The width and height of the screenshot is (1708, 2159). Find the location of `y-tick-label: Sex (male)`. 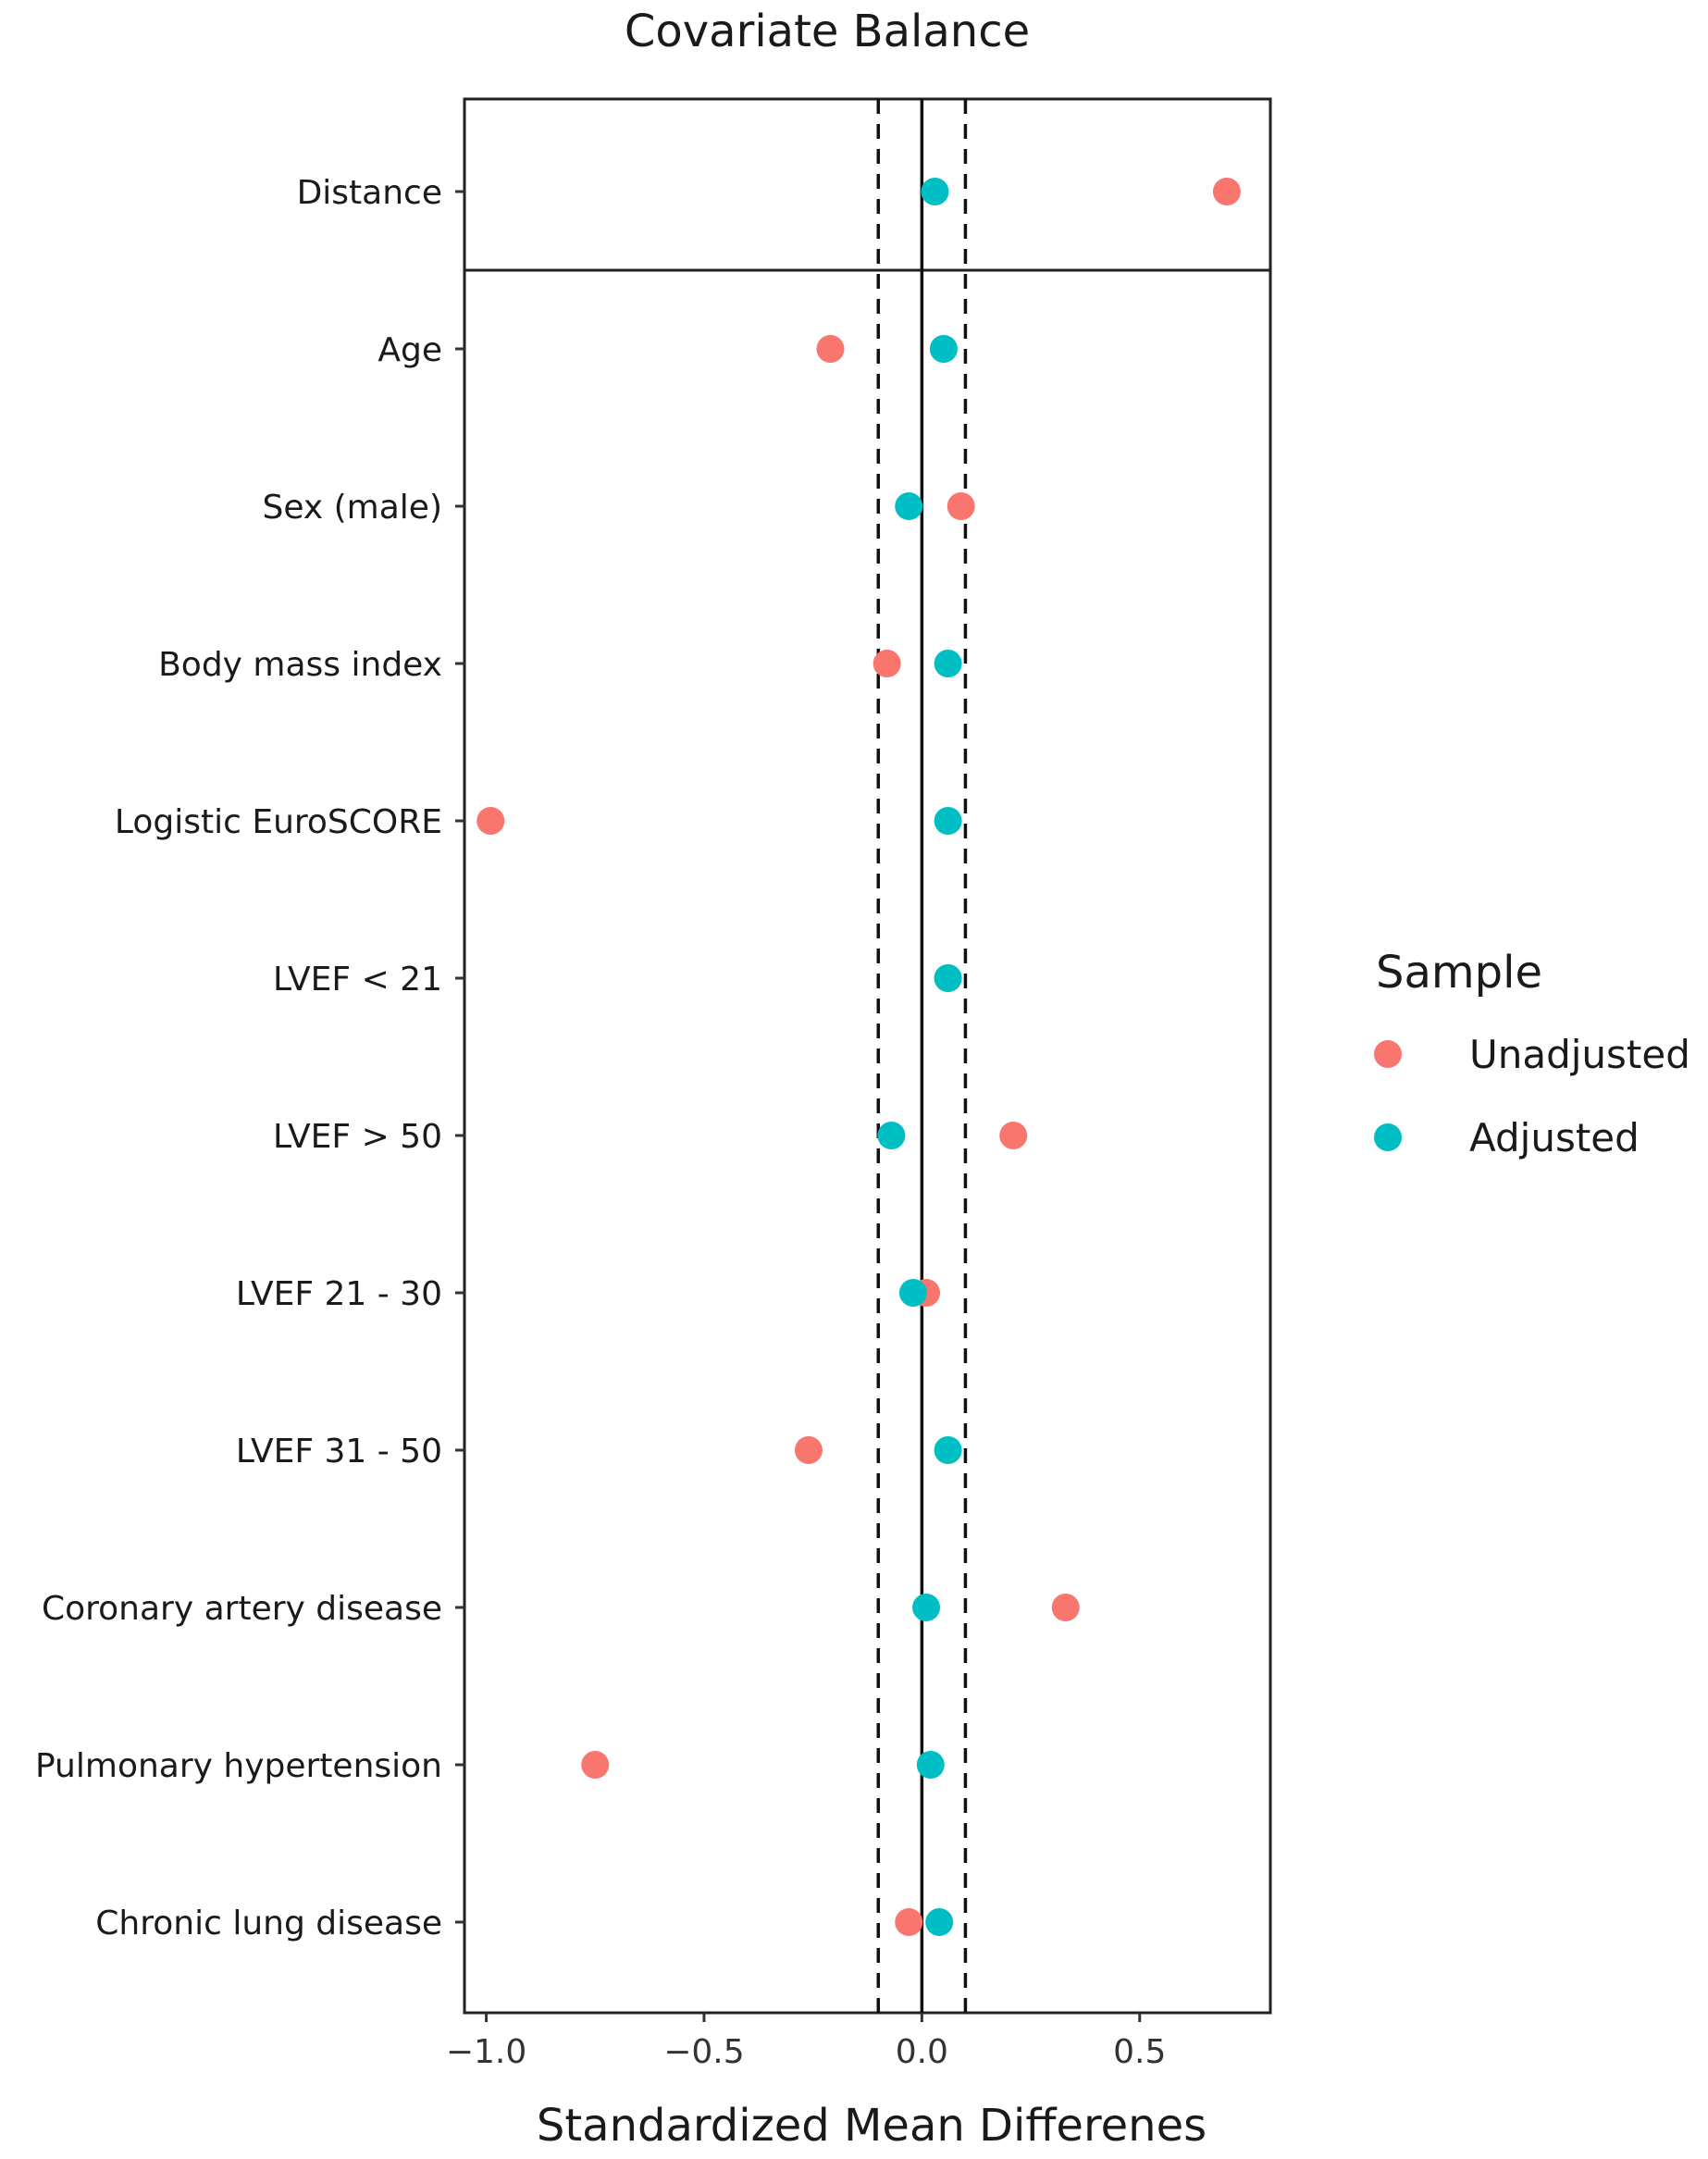

y-tick-label: Sex (male) is located at coordinates (352, 508).